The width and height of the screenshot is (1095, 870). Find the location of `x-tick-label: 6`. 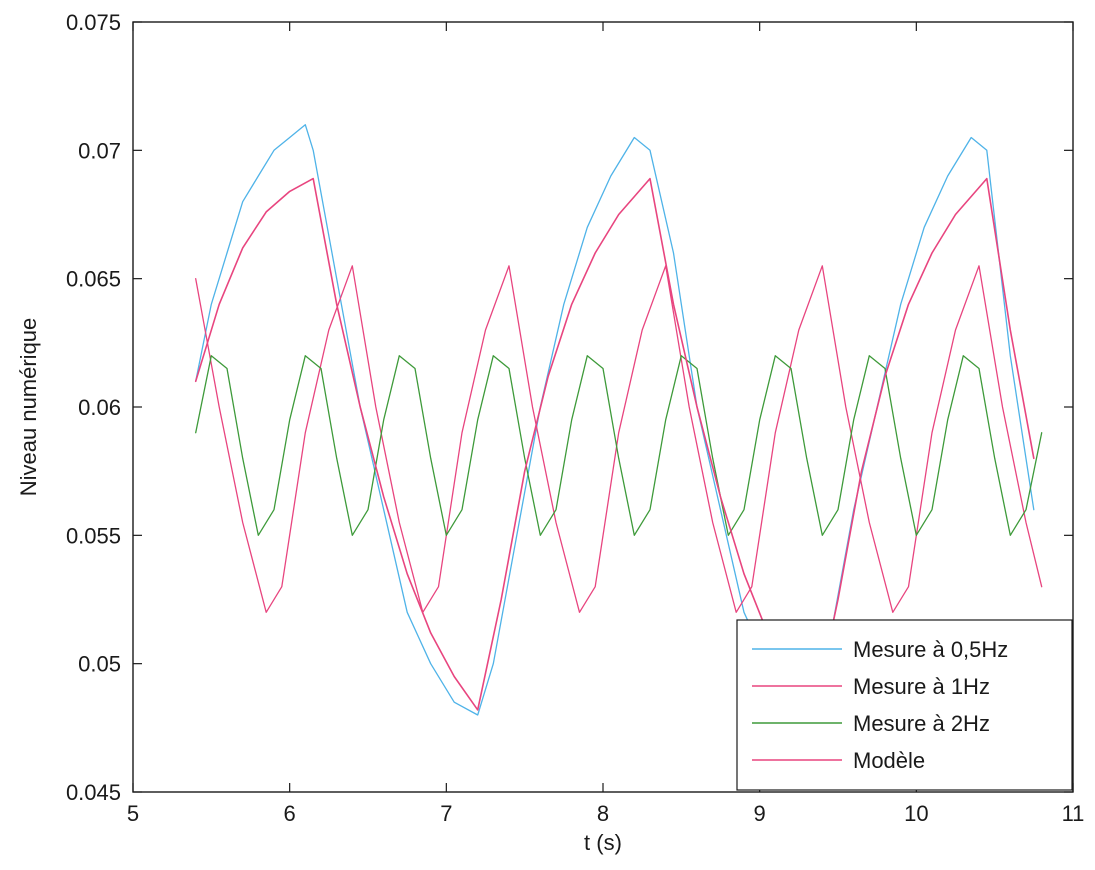

x-tick-label: 6 is located at coordinates (290, 813).